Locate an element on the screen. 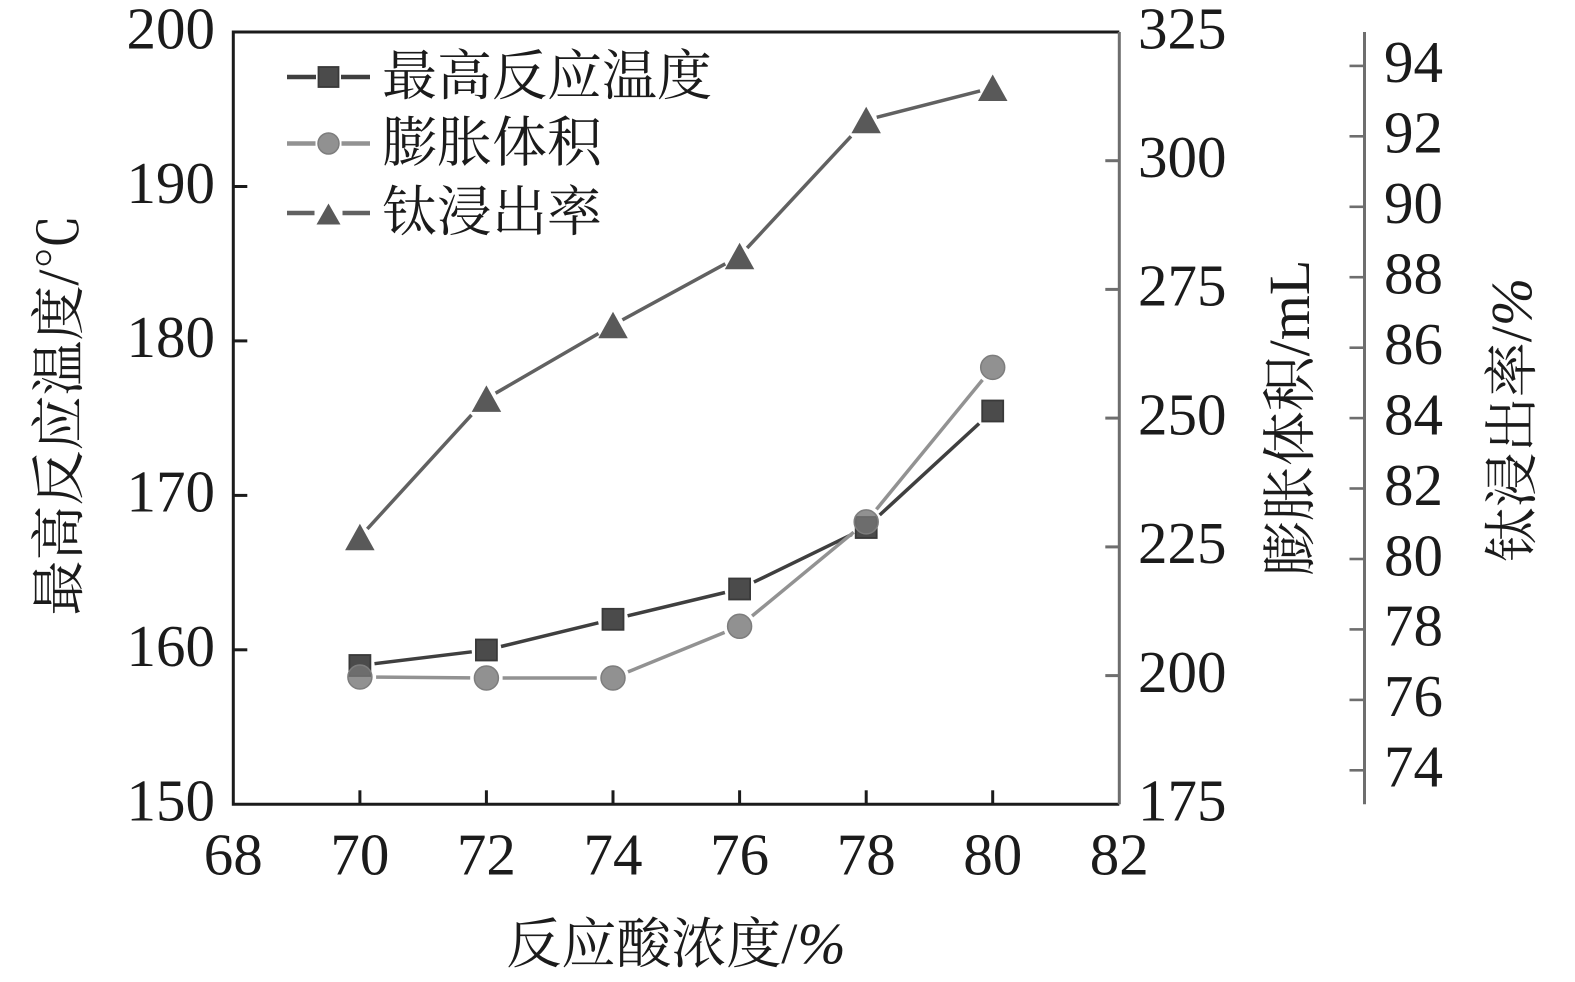 The width and height of the screenshot is (1575, 982). svg-text: 68 is located at coordinates (233, 854).